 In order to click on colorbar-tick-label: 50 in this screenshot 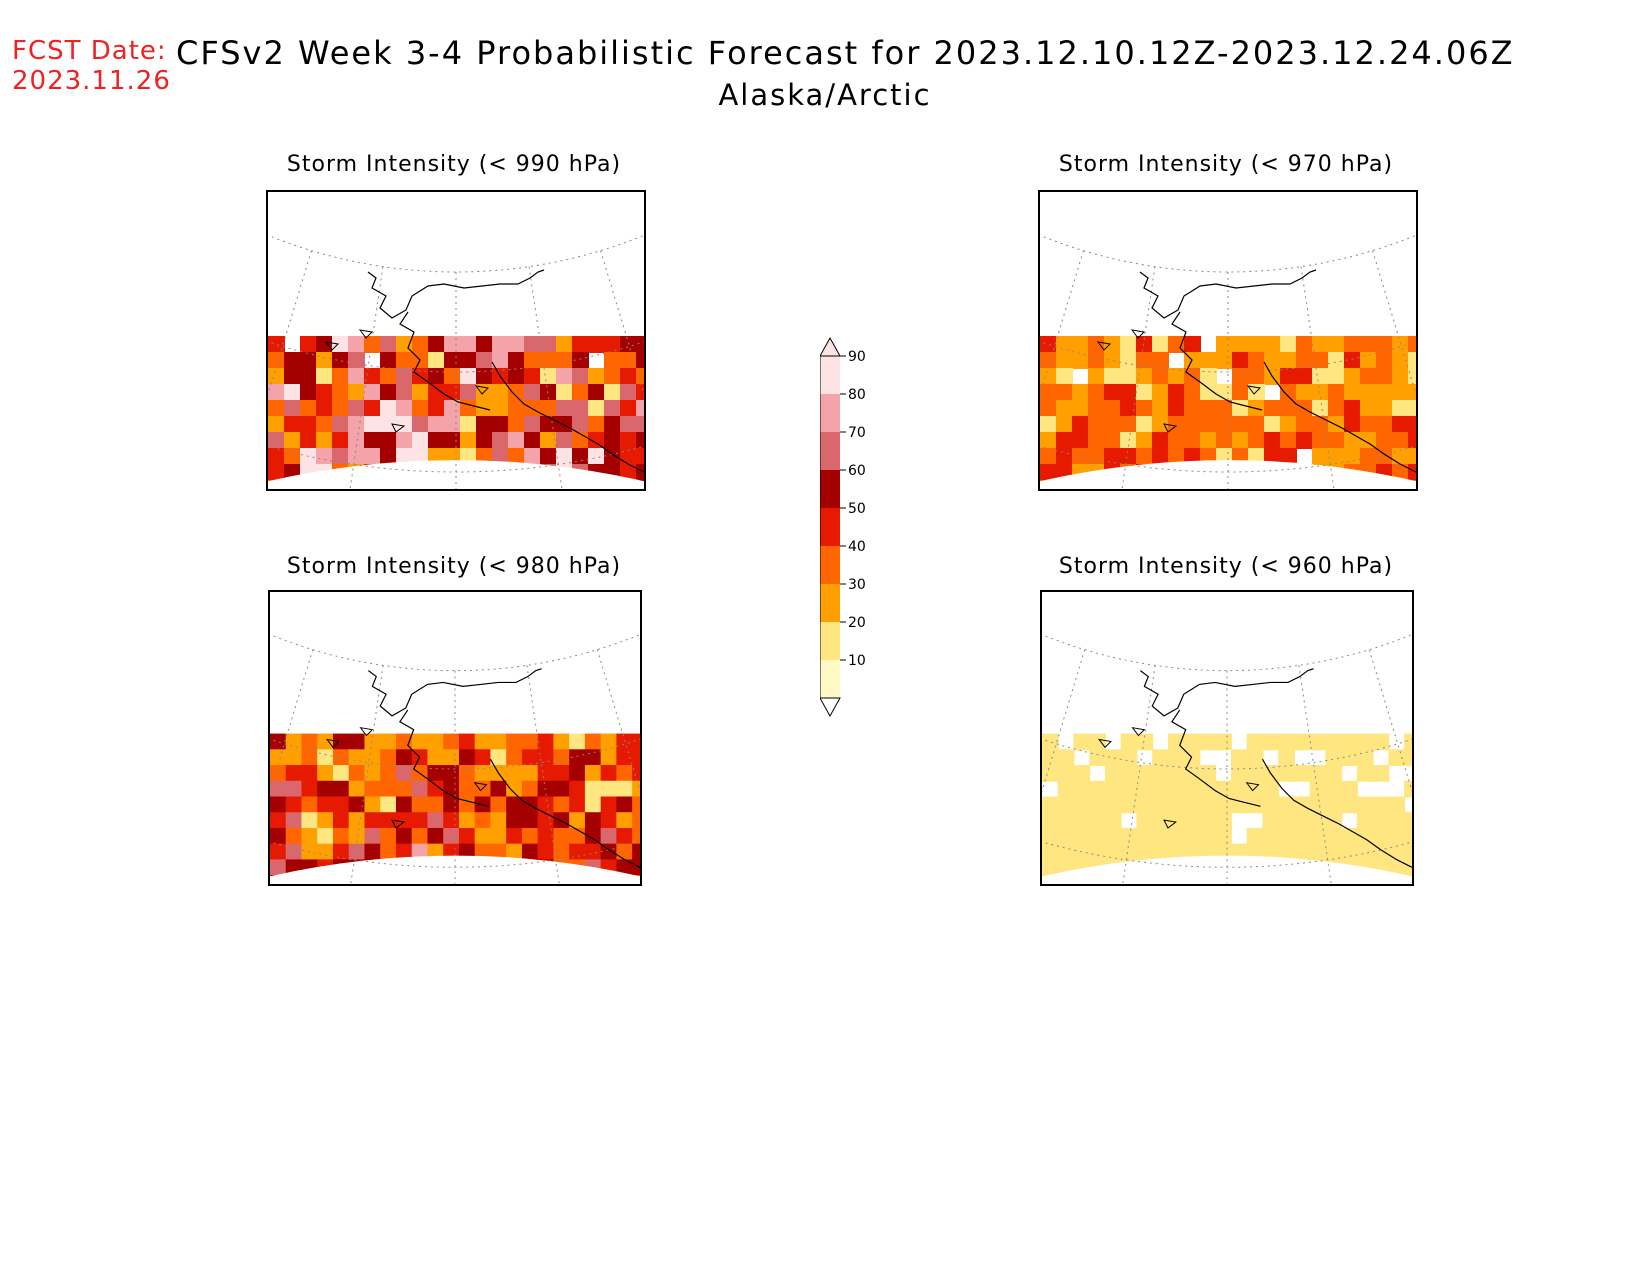, I will do `click(857, 509)`.